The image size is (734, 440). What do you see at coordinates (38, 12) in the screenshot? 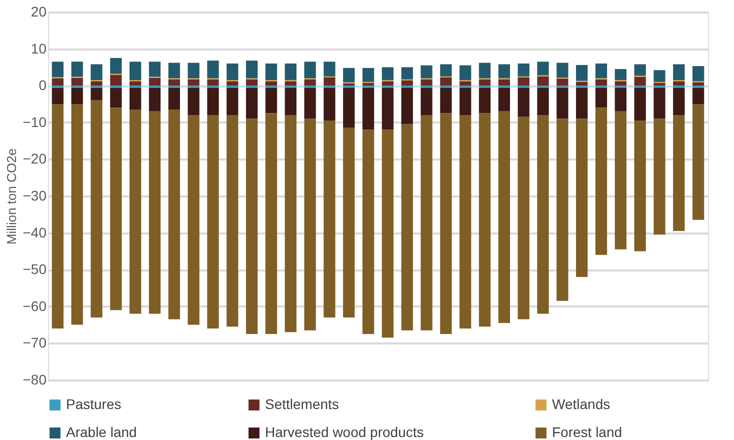
I see `y-tick-label: 20` at bounding box center [38, 12].